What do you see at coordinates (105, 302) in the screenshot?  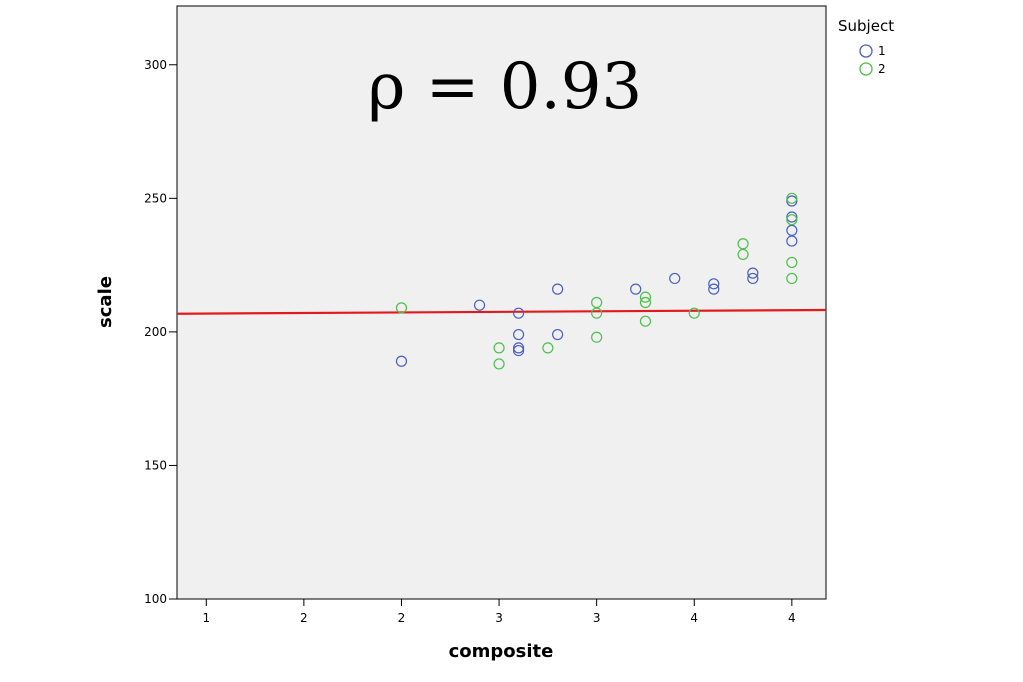 I see `y-axis-label: scale` at bounding box center [105, 302].